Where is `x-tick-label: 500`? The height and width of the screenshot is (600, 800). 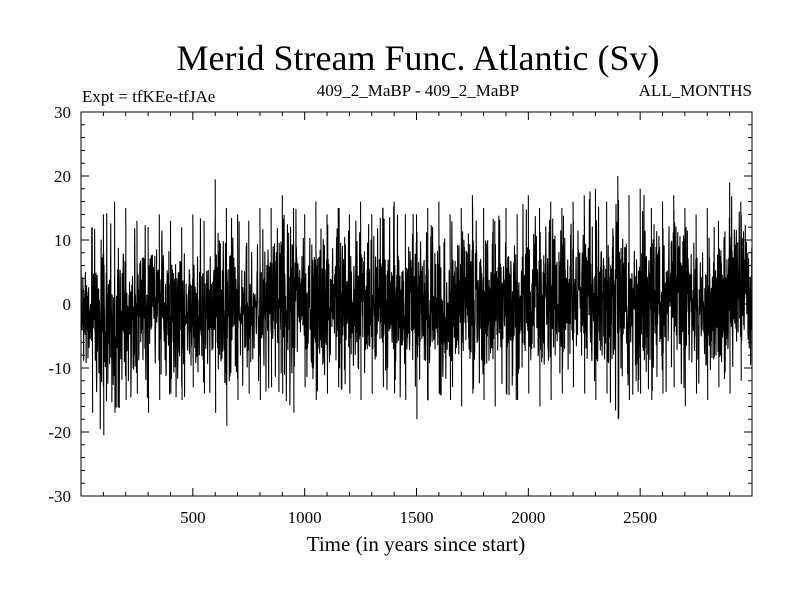 x-tick-label: 500 is located at coordinates (193, 517).